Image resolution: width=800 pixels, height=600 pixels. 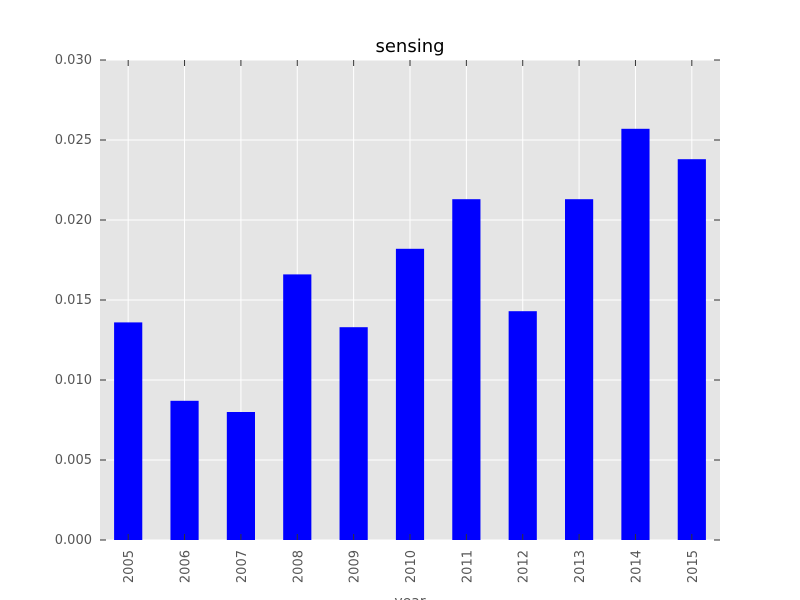 I want to click on y-tick-label: 0.030, so click(x=73, y=60).